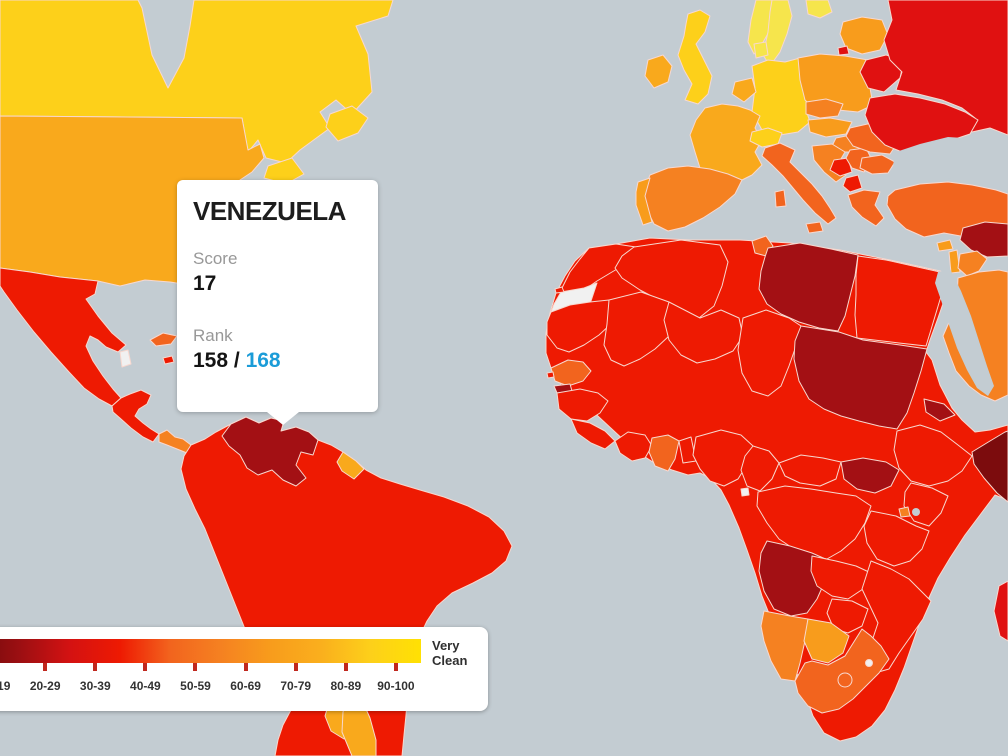 Image resolution: width=1008 pixels, height=756 pixels. What do you see at coordinates (841, 577) in the screenshot?
I see `country-zambia` at bounding box center [841, 577].